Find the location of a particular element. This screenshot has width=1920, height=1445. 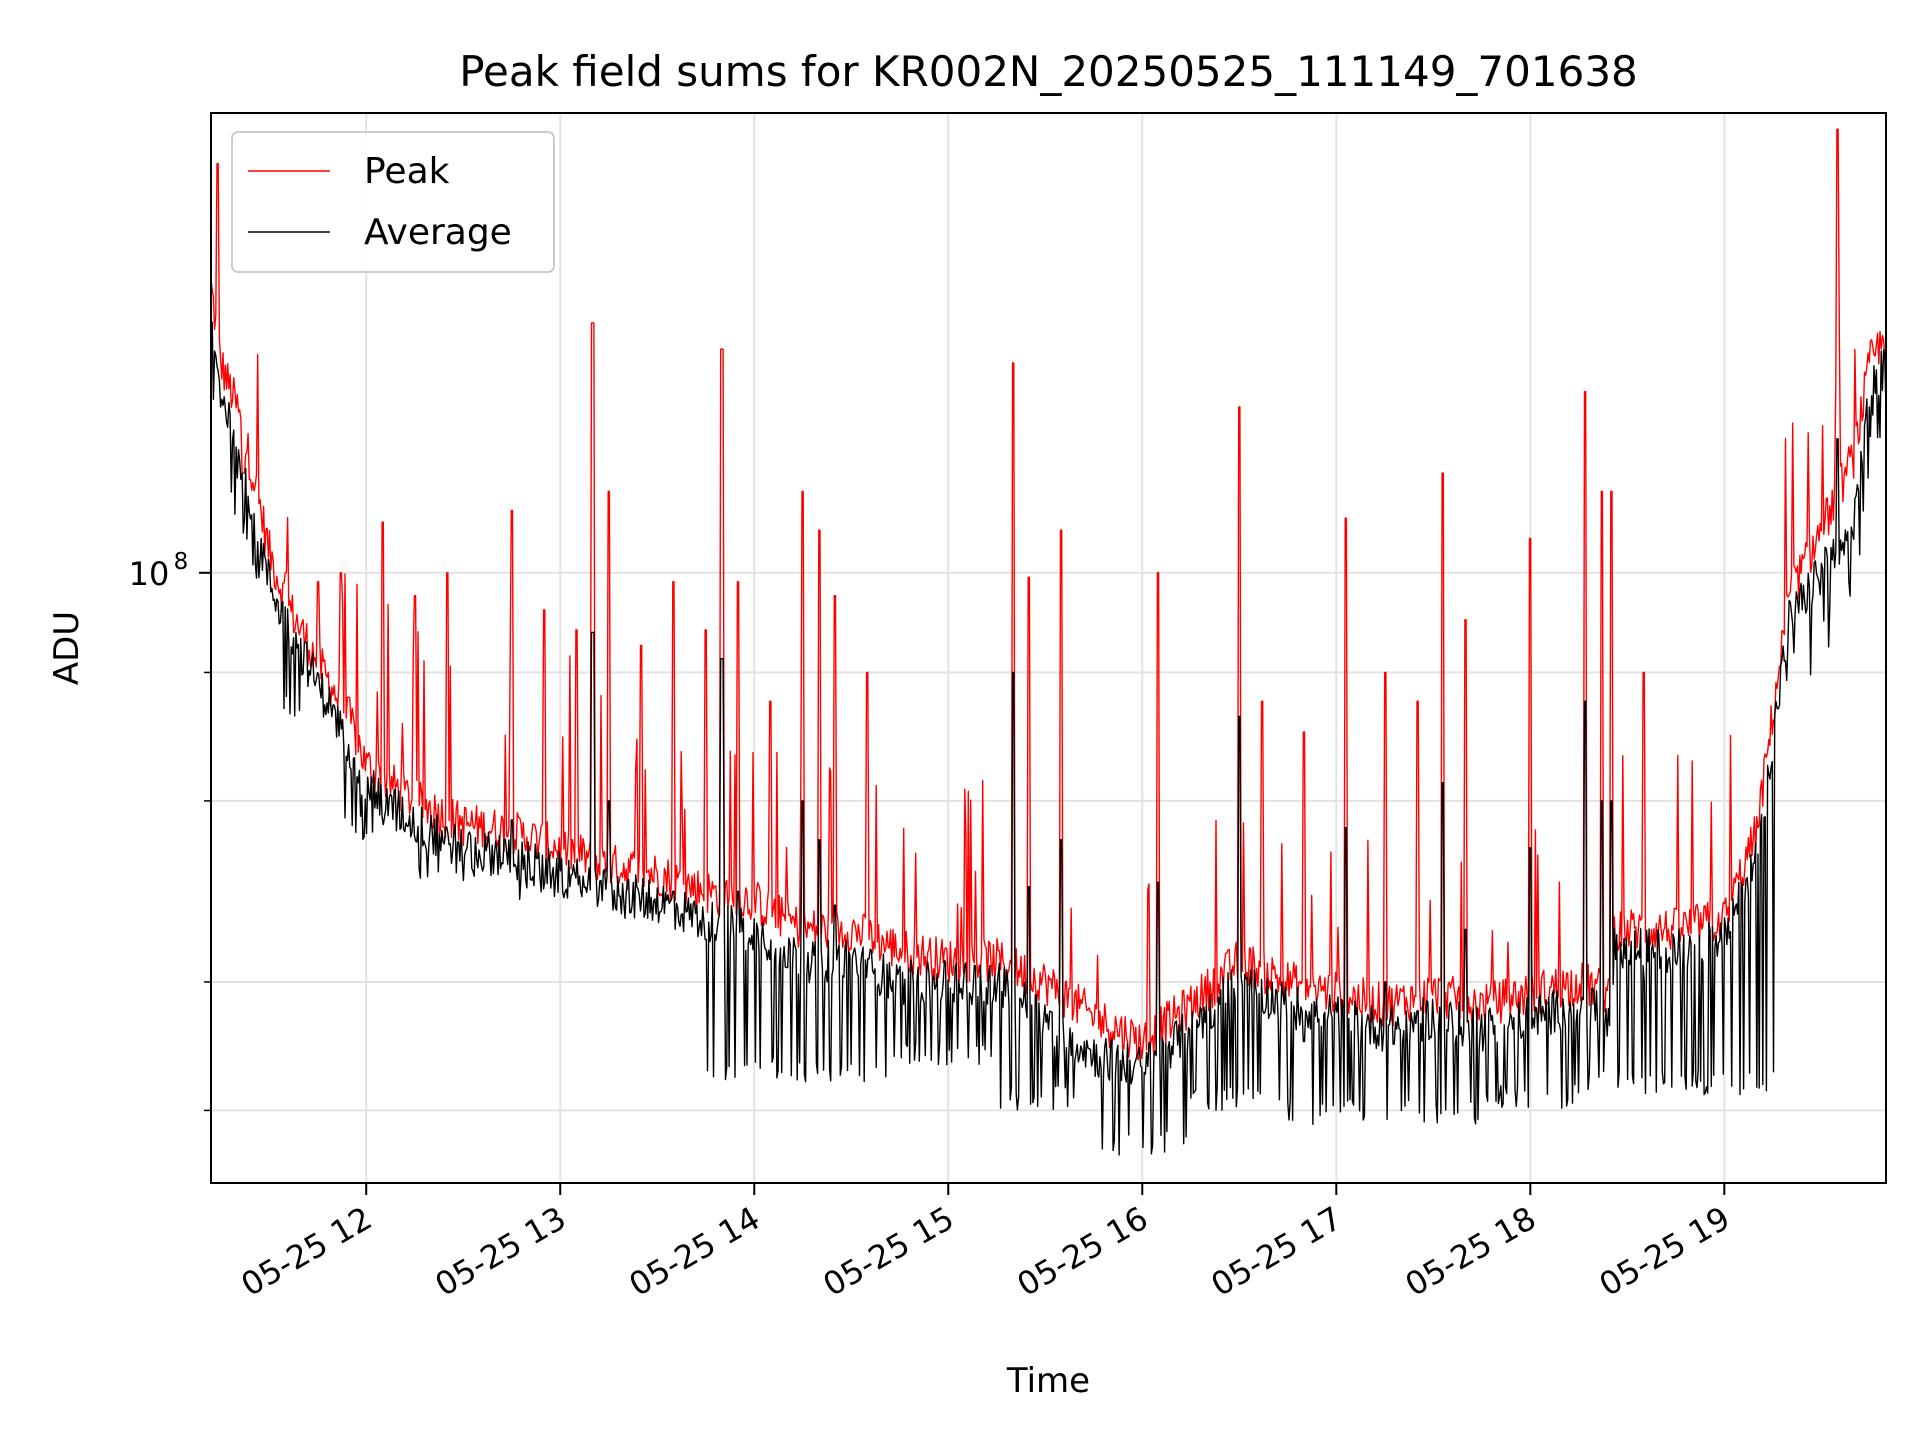

legend-peak-label: Peak is located at coordinates (407, 171).